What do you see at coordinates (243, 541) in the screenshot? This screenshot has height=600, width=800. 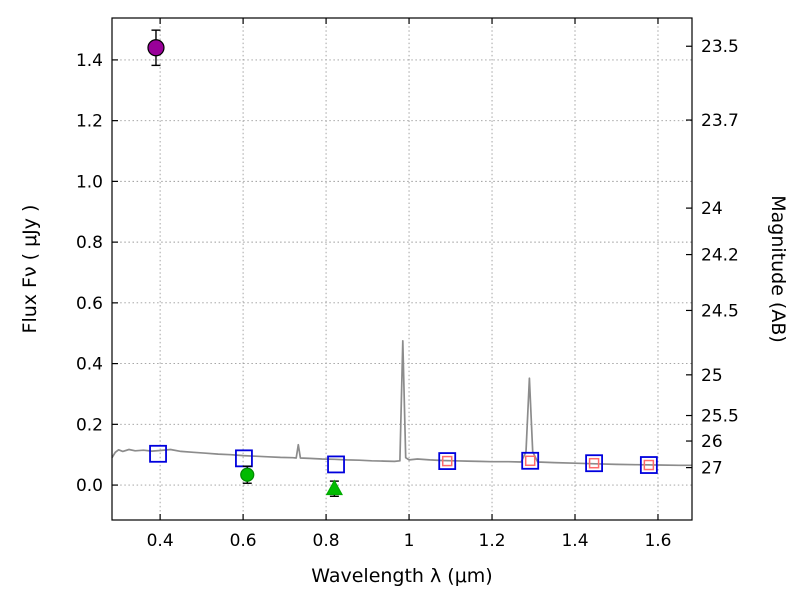 I see `x-tick-label: 0.6` at bounding box center [243, 541].